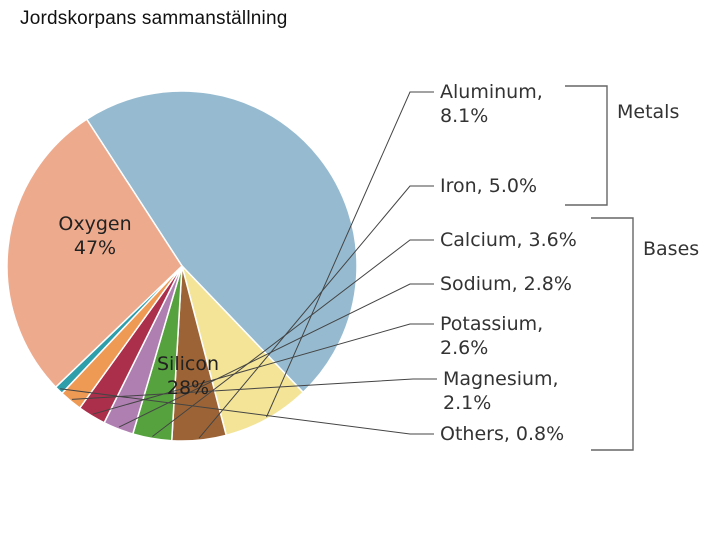 This screenshot has width=720, height=540. Describe the element at coordinates (491, 336) in the screenshot. I see `callout-label-potassium: Potassium, 2.6%` at that location.